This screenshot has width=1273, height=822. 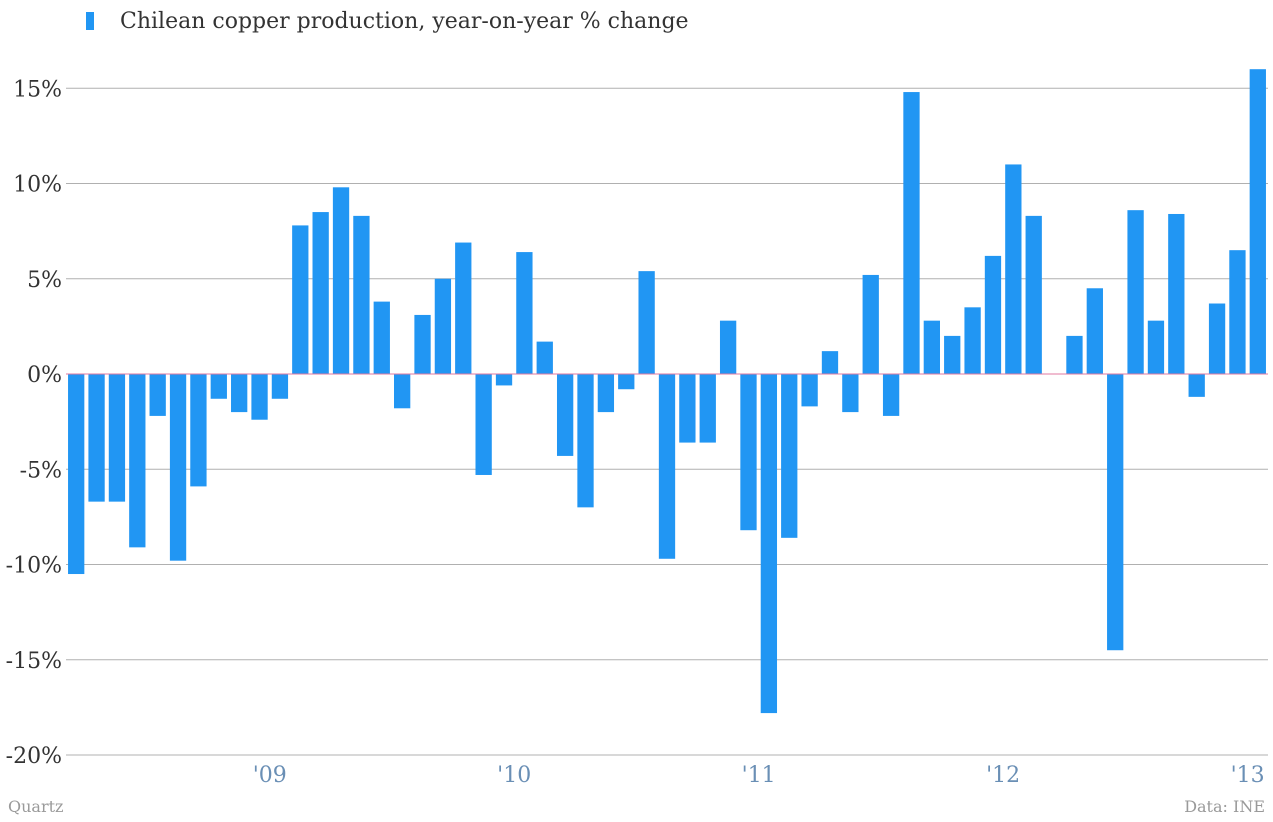 I want to click on source-right: Data: INE, so click(x=1224, y=806).